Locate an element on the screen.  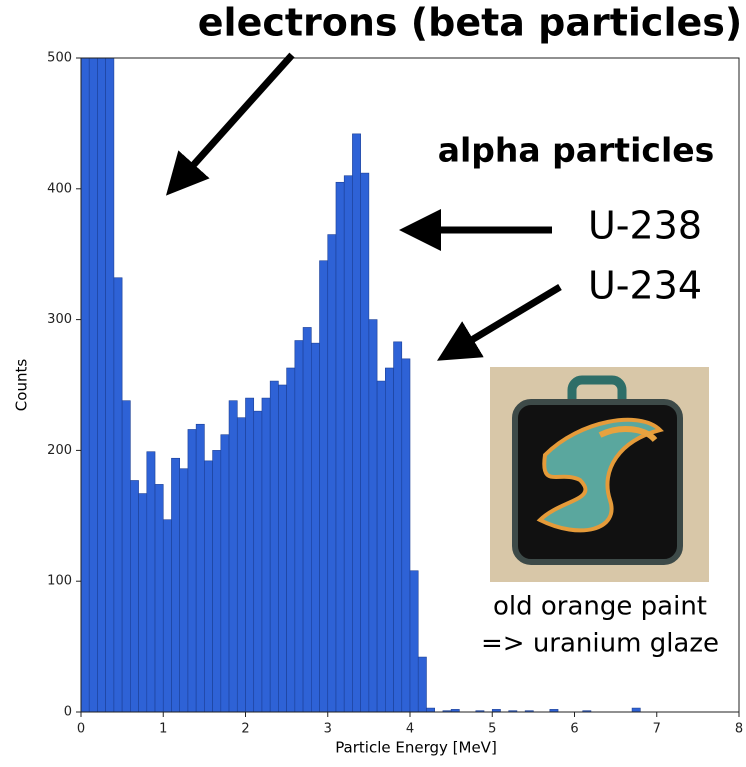
caption-line: old orange paint is located at coordinates (600, 607).